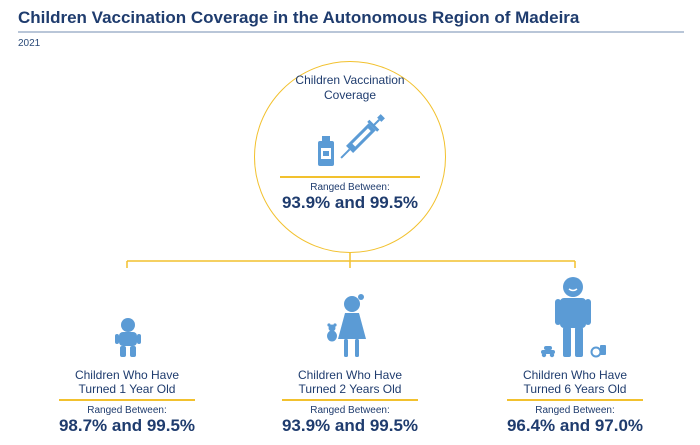  Describe the element at coordinates (127, 389) in the screenshot. I see `group-1-label-line2: Turned 1 Year Old` at that location.